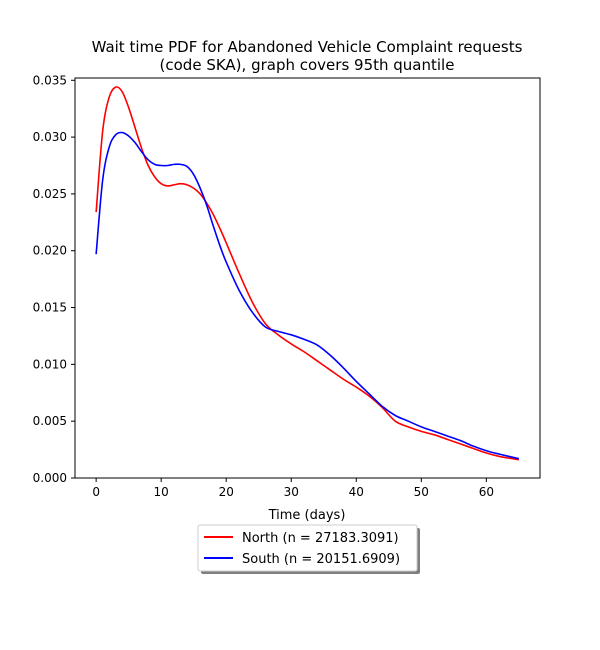 The width and height of the screenshot is (600, 650). Describe the element at coordinates (50, 308) in the screenshot. I see `y-tick-label: 0.015` at that location.